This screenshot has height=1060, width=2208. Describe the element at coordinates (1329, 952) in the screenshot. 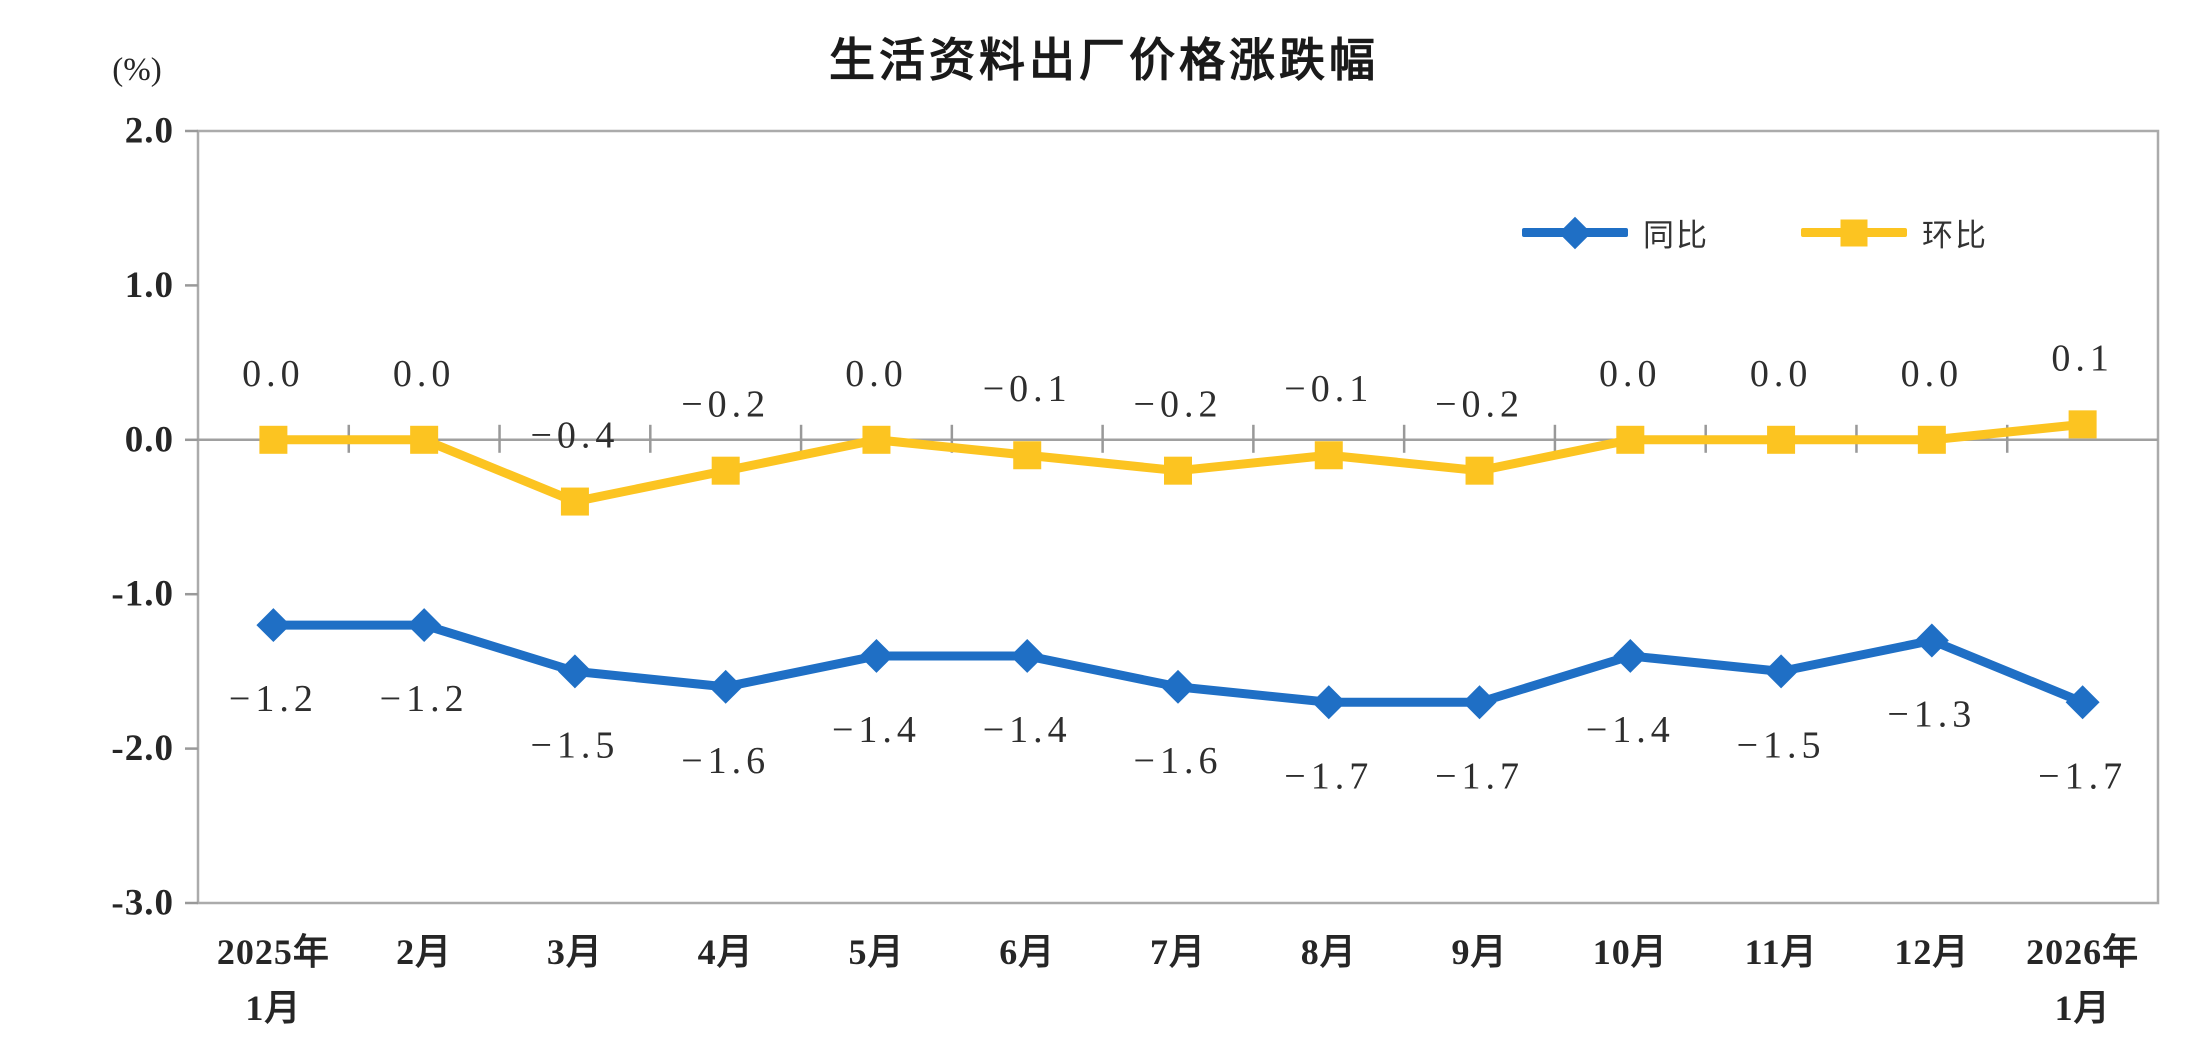

I see `x-axis-label: 8月` at that location.